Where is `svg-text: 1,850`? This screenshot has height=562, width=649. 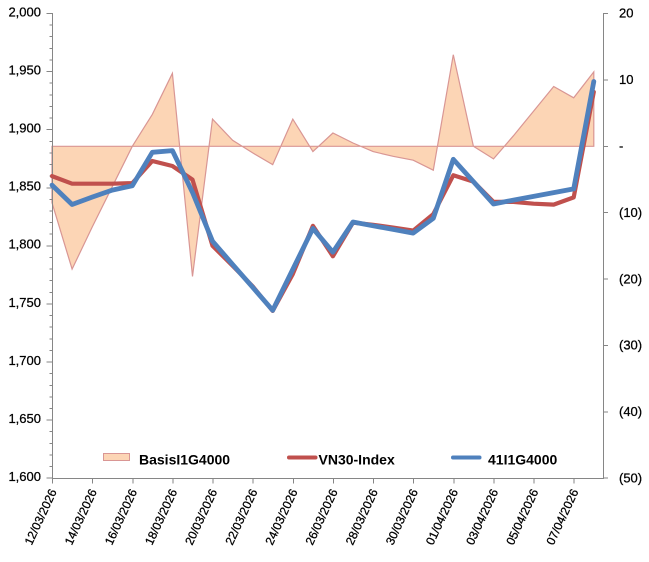 svg-text: 1,850 is located at coordinates (24, 186).